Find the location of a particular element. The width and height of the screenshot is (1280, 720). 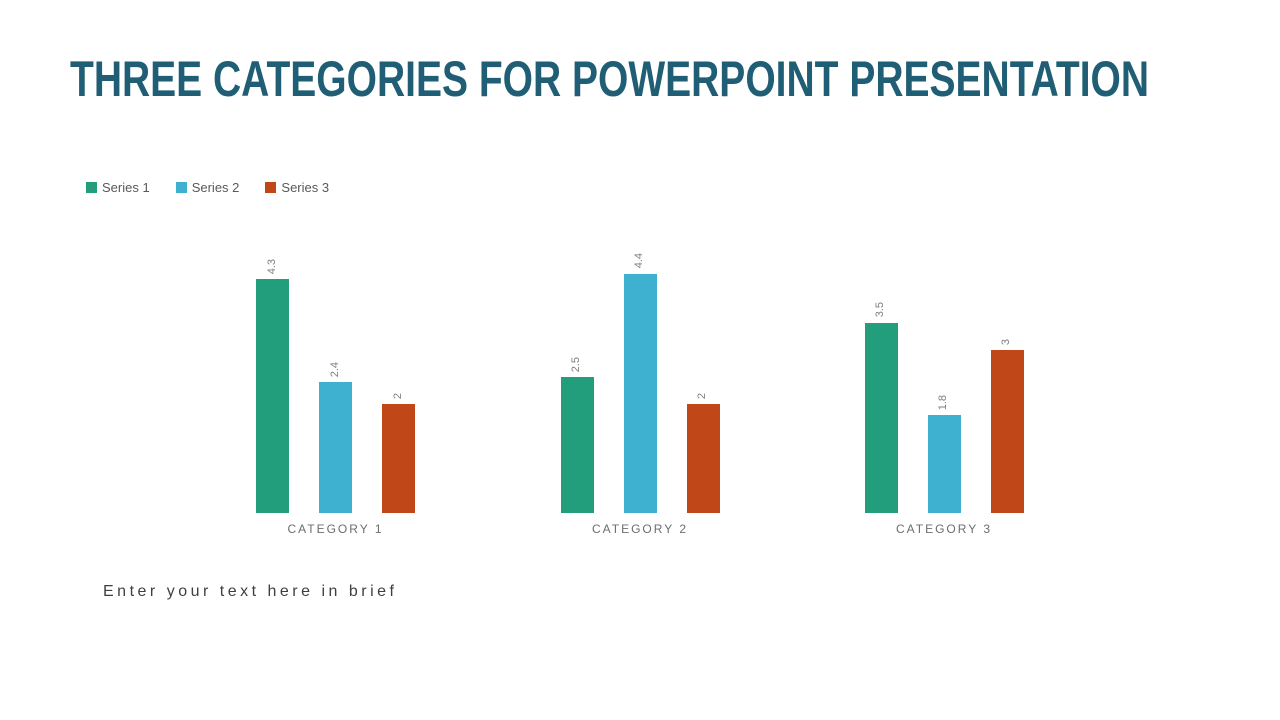

bar-value-label: 3 is located at coordinates (1006, 341).